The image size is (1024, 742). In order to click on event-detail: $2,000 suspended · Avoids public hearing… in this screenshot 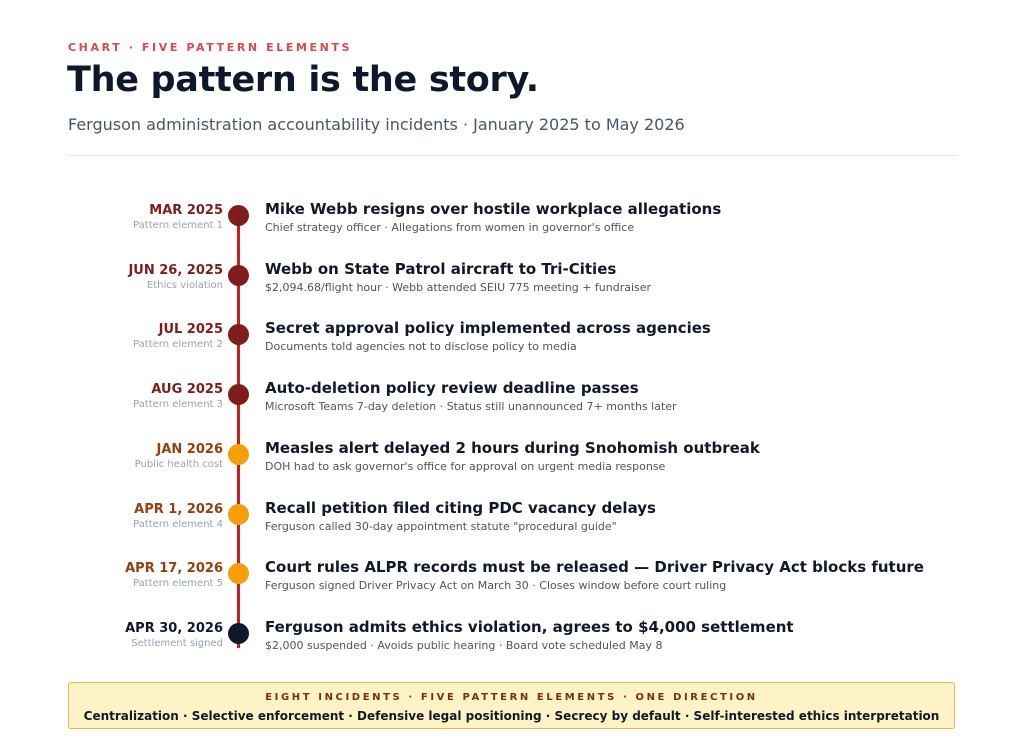, I will do `click(464, 645)`.